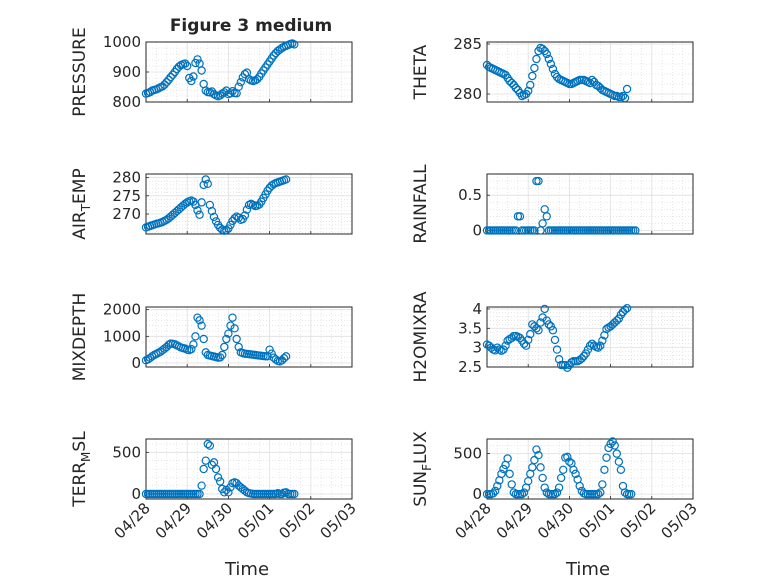  Describe the element at coordinates (80, 485) in the screenshot. I see `y-axis-label-main: TERR` at that location.